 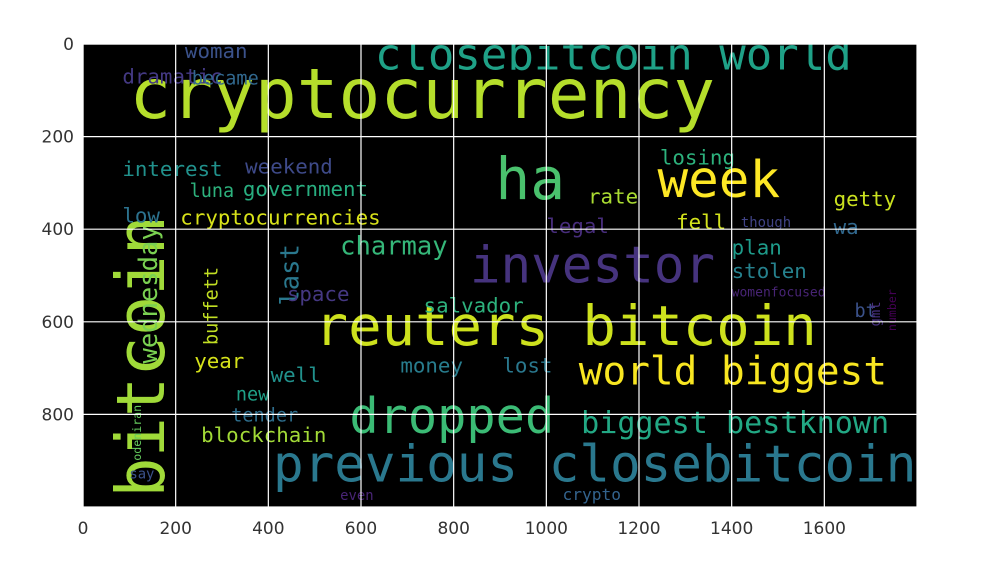 I want to click on word-luna: luna, so click(x=212, y=191).